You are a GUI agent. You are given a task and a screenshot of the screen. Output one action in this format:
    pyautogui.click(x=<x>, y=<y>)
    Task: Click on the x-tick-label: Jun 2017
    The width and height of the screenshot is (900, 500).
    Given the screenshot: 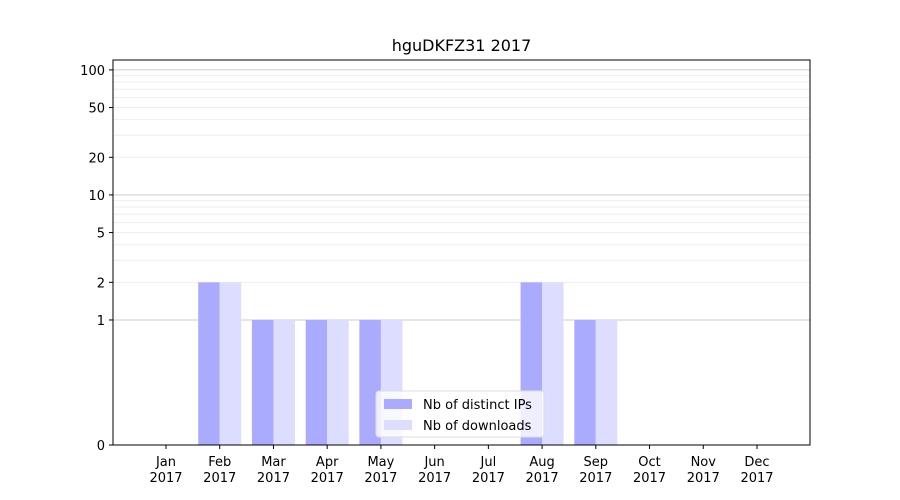 What is the action you would take?
    pyautogui.click(x=434, y=470)
    